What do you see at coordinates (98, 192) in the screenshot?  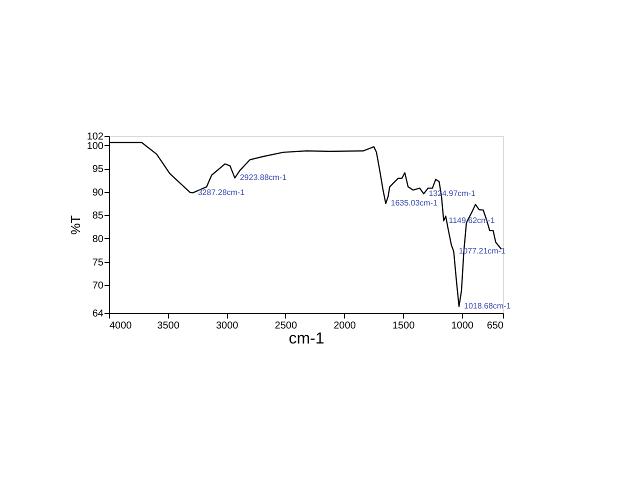 I see `y-tick-label: 90` at bounding box center [98, 192].